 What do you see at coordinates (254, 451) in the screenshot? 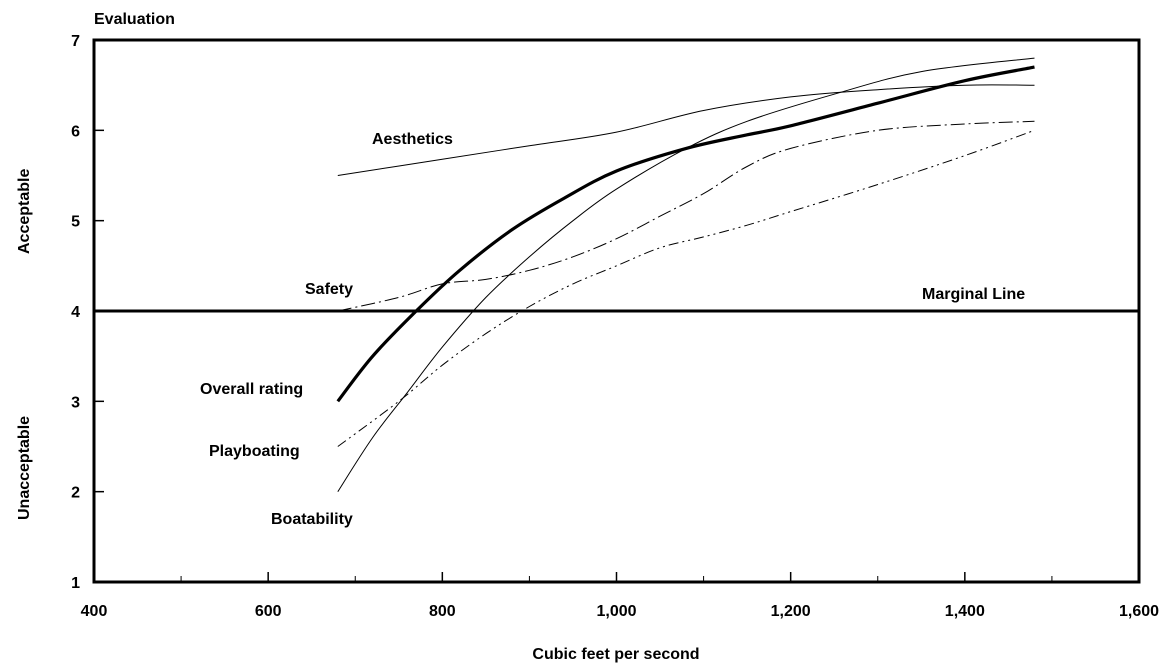
I see `series-label-playboating: Playboating` at bounding box center [254, 451].